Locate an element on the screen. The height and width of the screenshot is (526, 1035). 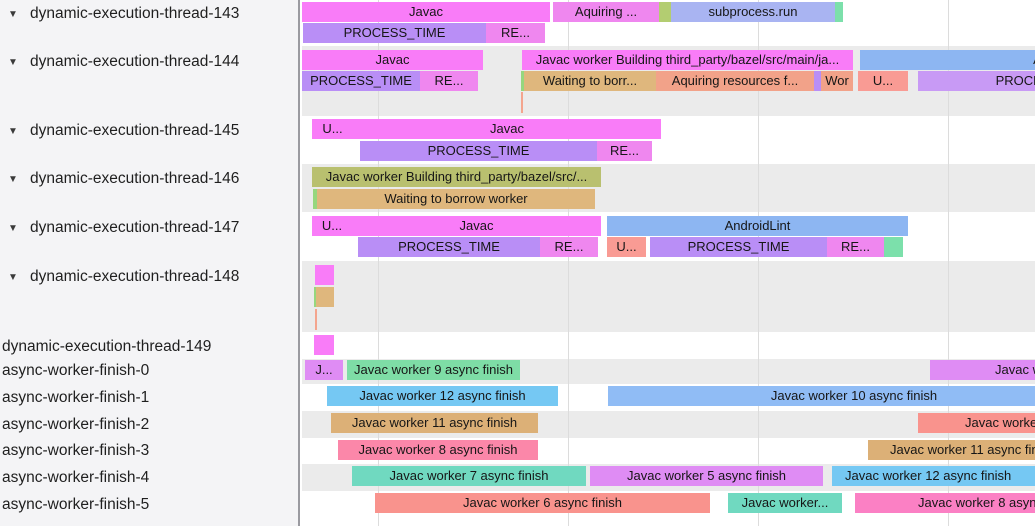
track-label-async-worker-finish-2: async-worker-finish-2 is located at coordinates (149, 424).